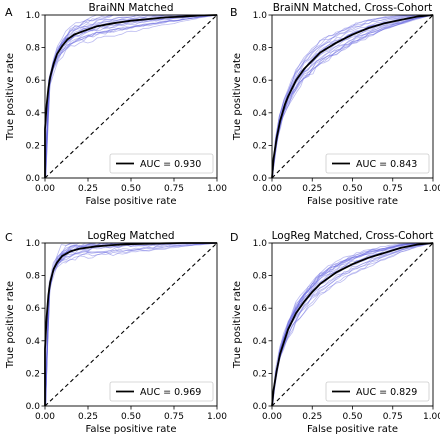 The height and width of the screenshot is (437, 440). I want to click on y-tick-label: 0.2, so click(33, 374).